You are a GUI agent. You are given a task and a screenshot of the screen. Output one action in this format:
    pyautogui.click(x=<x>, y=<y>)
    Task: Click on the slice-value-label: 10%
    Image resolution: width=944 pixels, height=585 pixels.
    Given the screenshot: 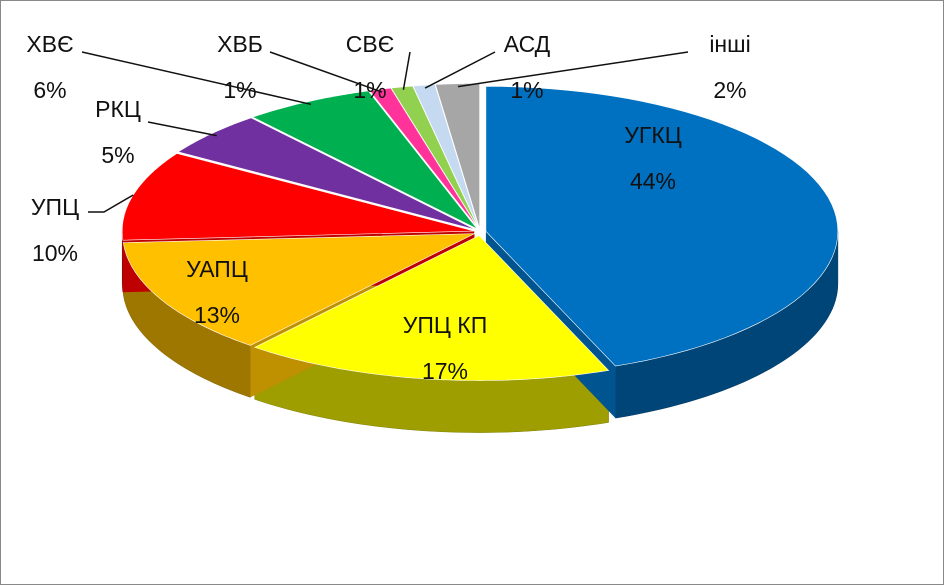 What is the action you would take?
    pyautogui.click(x=55, y=253)
    